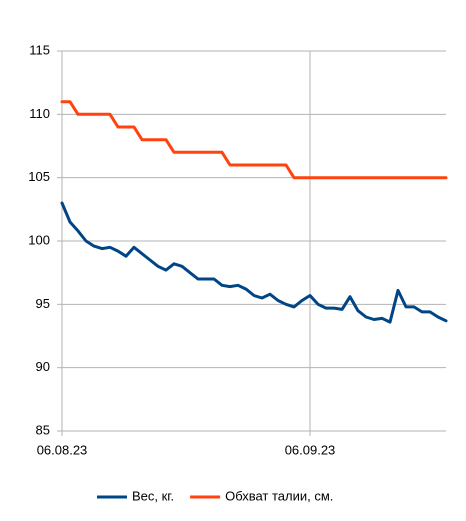  Describe the element at coordinates (39, 239) in the screenshot. I see `y-tick-label: 100` at that location.